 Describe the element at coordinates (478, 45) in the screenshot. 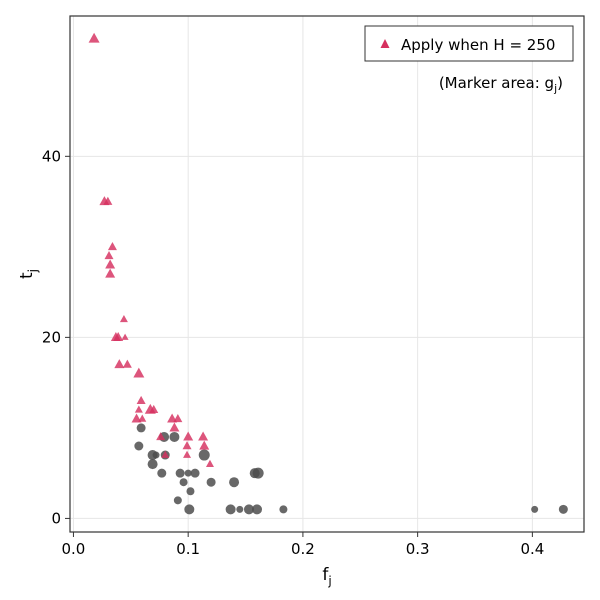

I see `legend-entry-label: Apply when H = 250` at that location.